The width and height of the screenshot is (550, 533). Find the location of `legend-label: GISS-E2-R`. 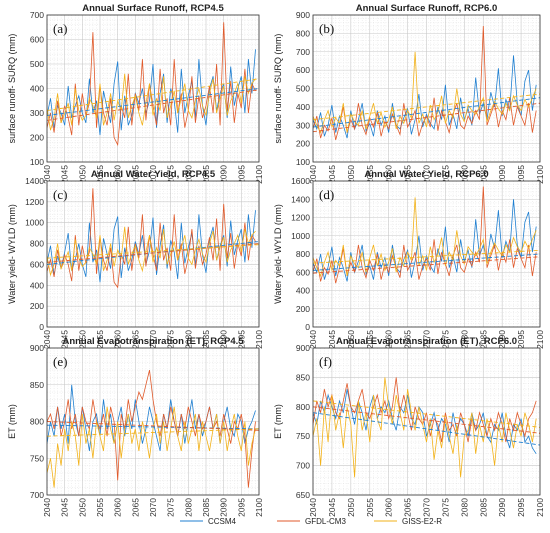

legend-label: GISS-E2-R is located at coordinates (422, 521).